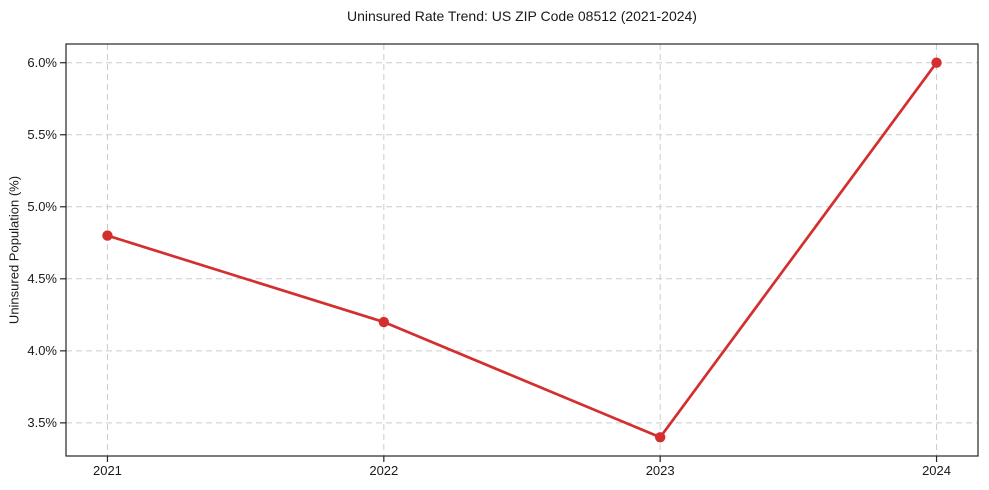 The height and width of the screenshot is (490, 989). I want to click on x-tick-label: 2021, so click(107, 470).